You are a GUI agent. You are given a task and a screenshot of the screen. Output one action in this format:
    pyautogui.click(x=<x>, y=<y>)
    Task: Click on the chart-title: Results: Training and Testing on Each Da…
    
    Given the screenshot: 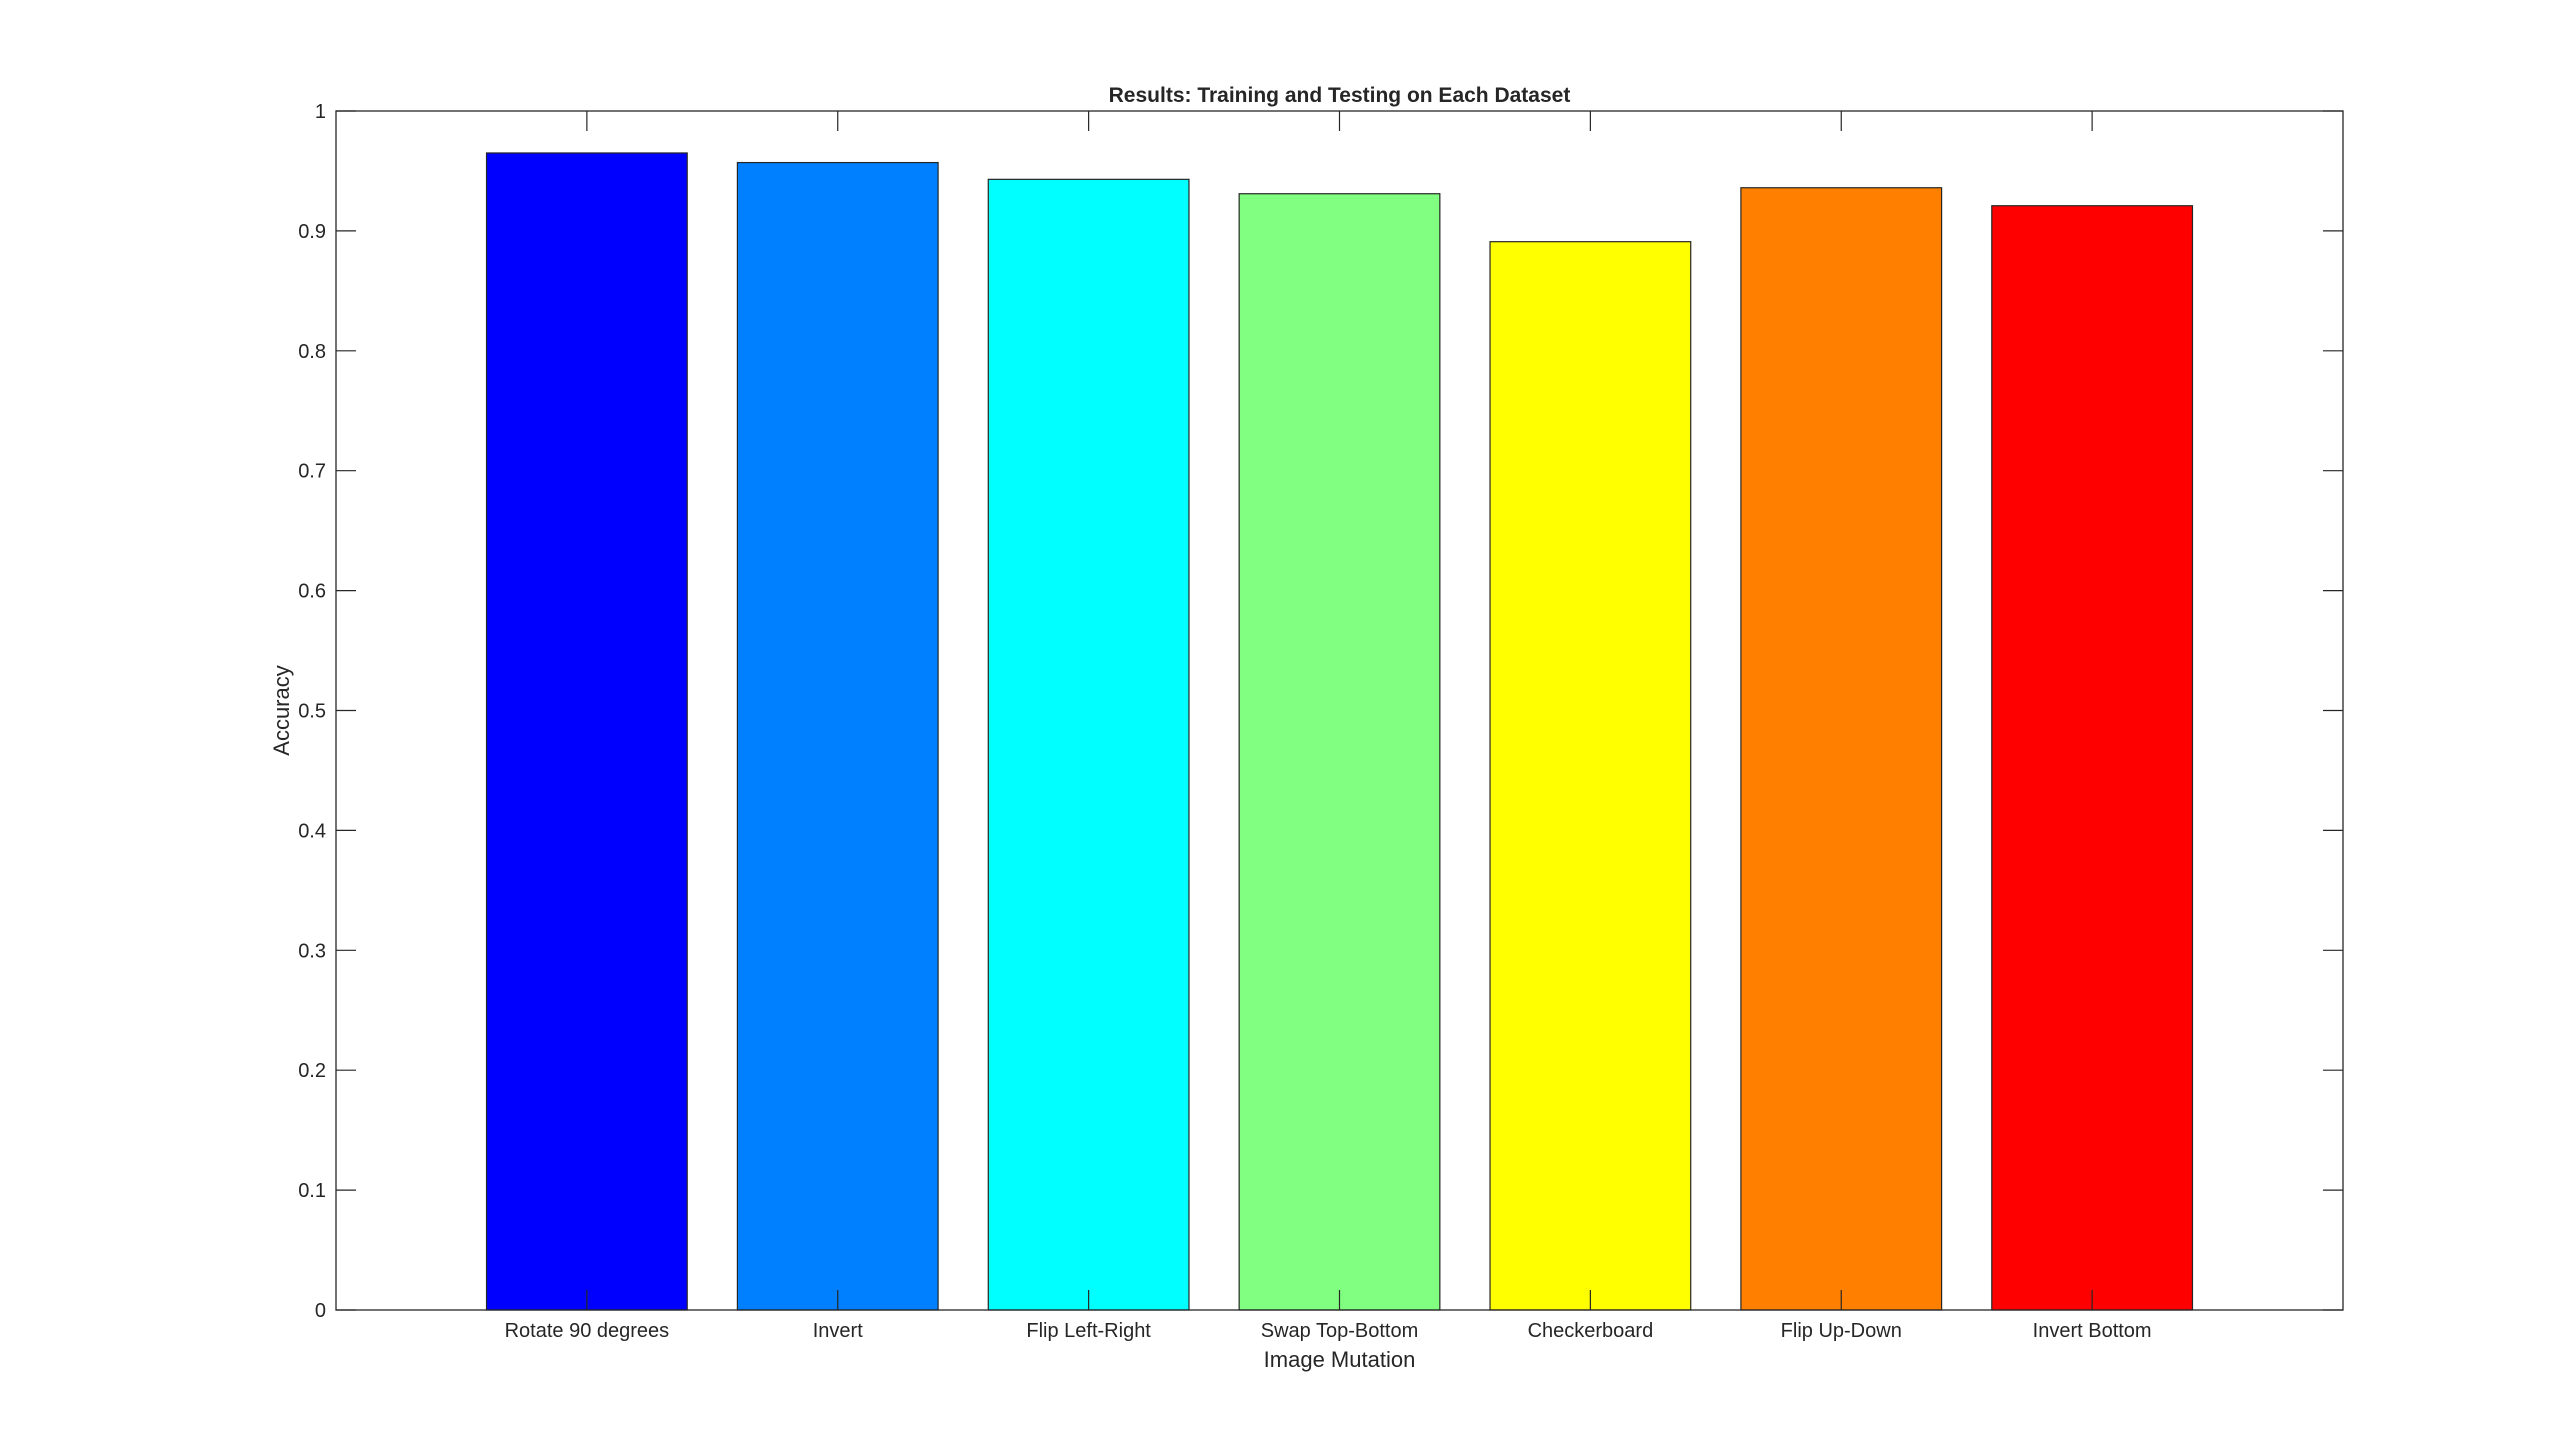 What is the action you would take?
    pyautogui.click(x=1340, y=95)
    